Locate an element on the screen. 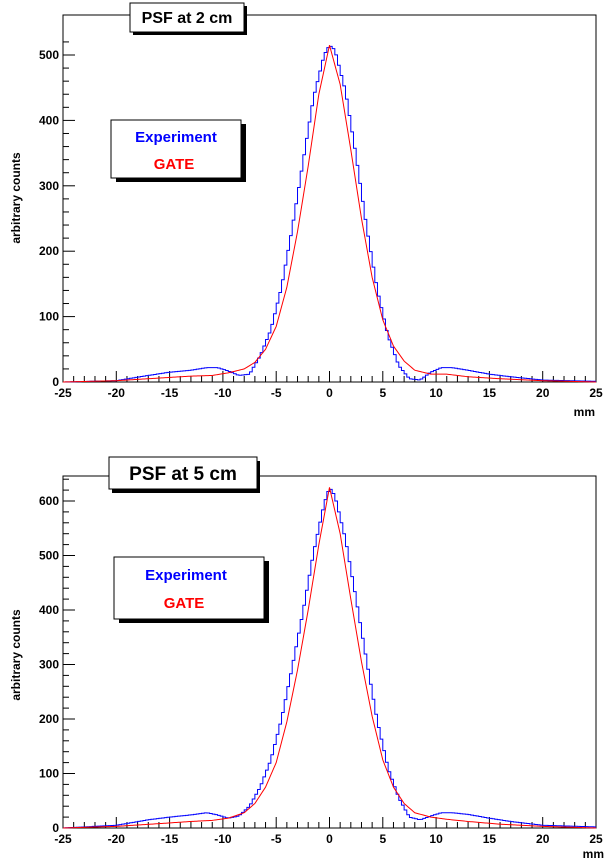 This screenshot has height=863, width=613. chart-title: PSF at 5 cm is located at coordinates (183, 474).